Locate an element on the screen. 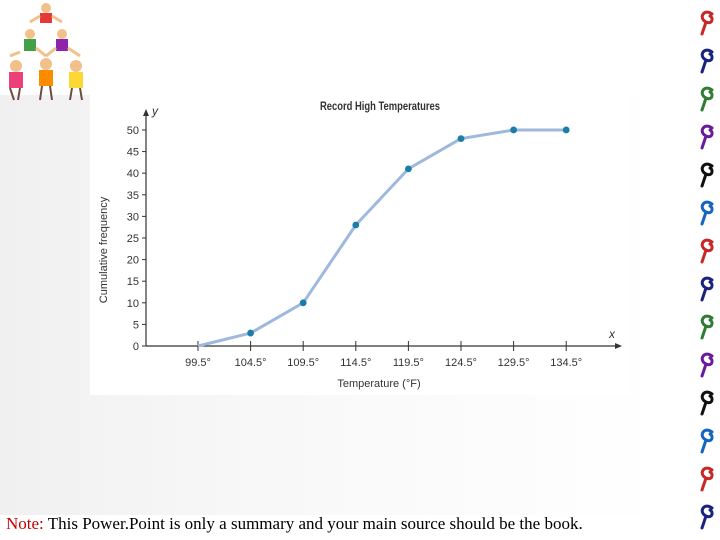  x-tick-label: 134.5° is located at coordinates (566, 363).